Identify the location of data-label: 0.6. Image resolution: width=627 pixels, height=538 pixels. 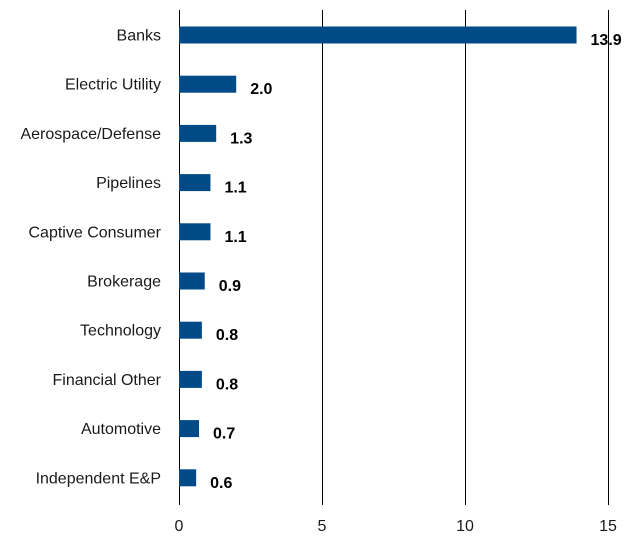
(221, 483).